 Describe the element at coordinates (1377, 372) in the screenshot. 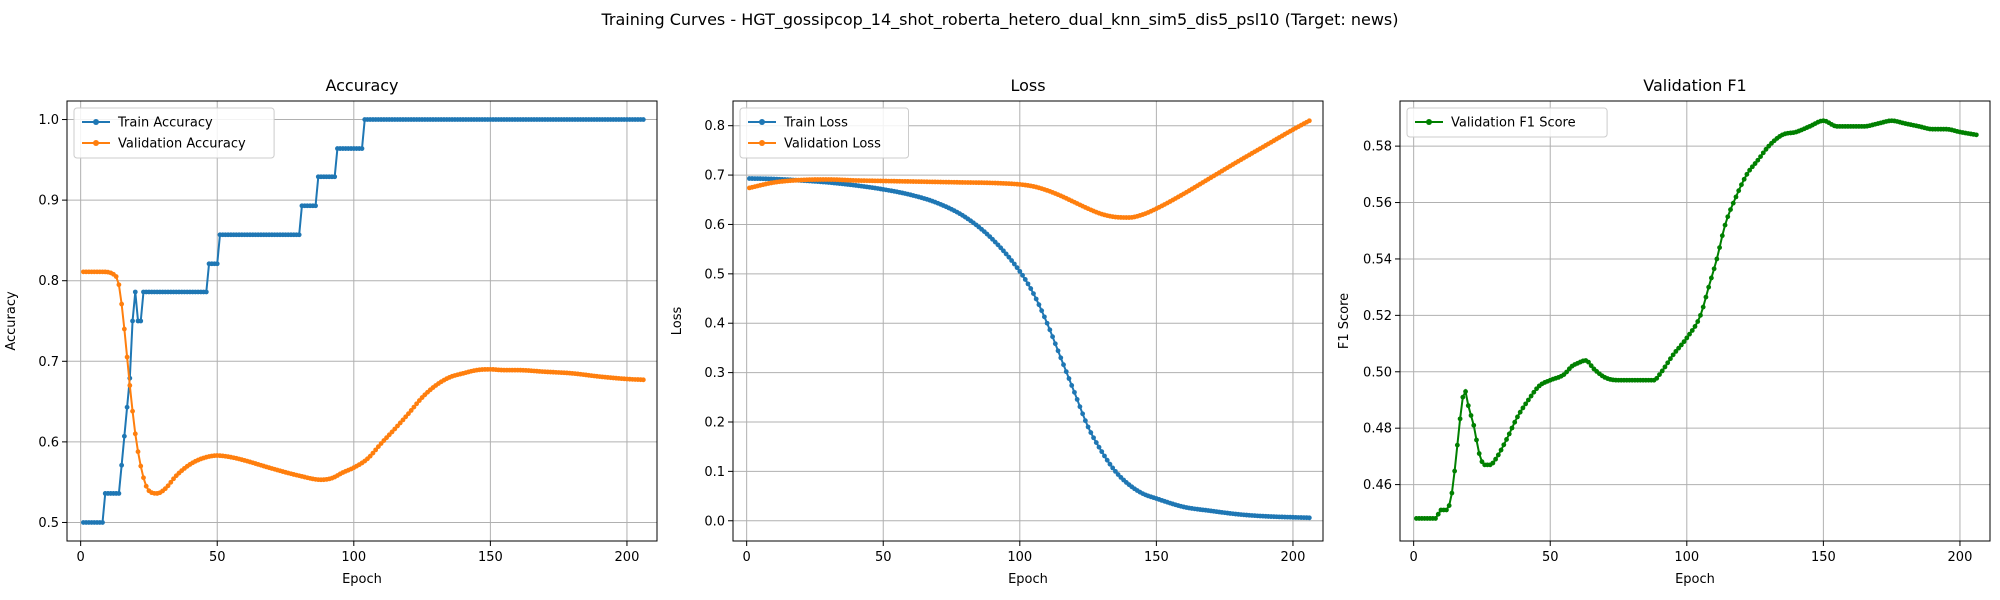

I see `y-tick-label: 0.50` at that location.